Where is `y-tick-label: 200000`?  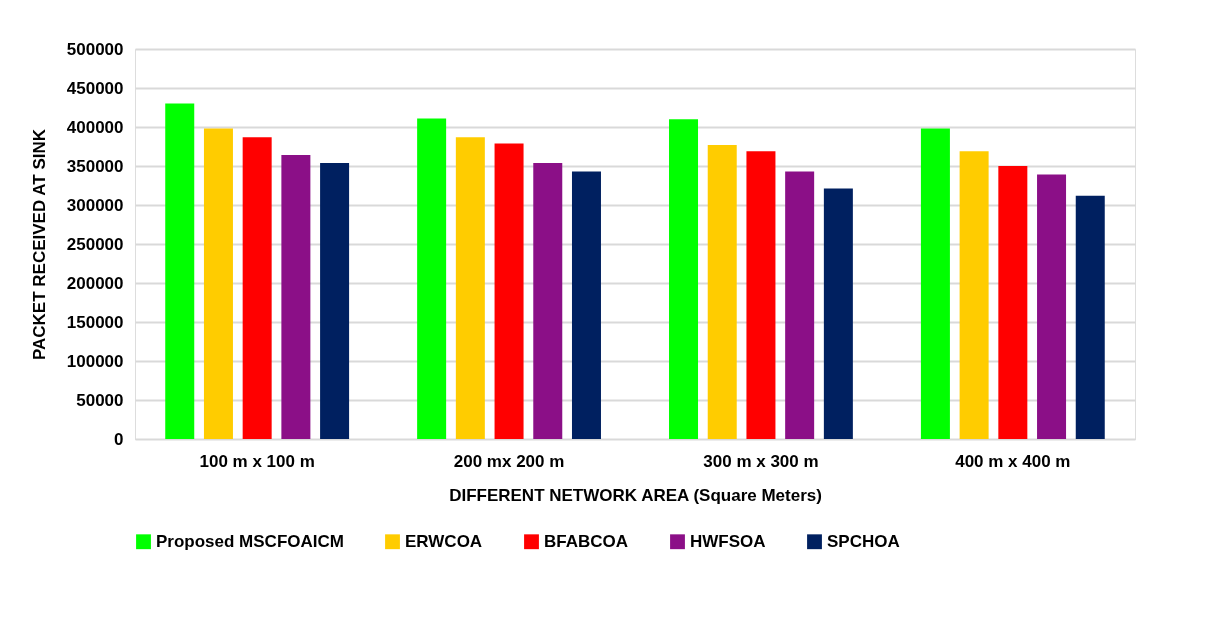
y-tick-label: 200000 is located at coordinates (95, 283).